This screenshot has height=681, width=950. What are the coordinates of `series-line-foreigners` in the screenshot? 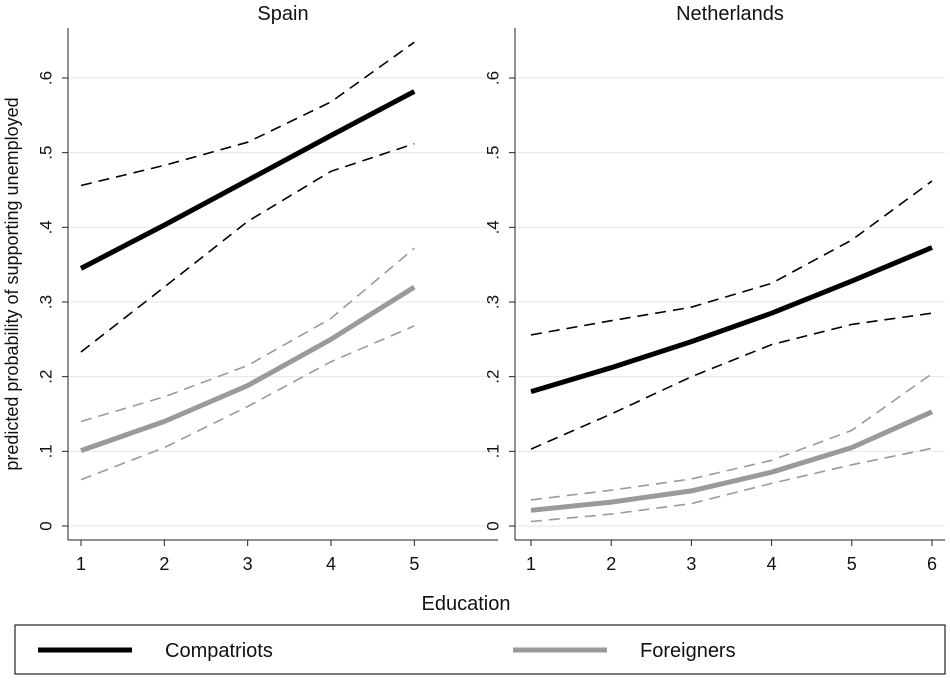 It's located at (247, 369).